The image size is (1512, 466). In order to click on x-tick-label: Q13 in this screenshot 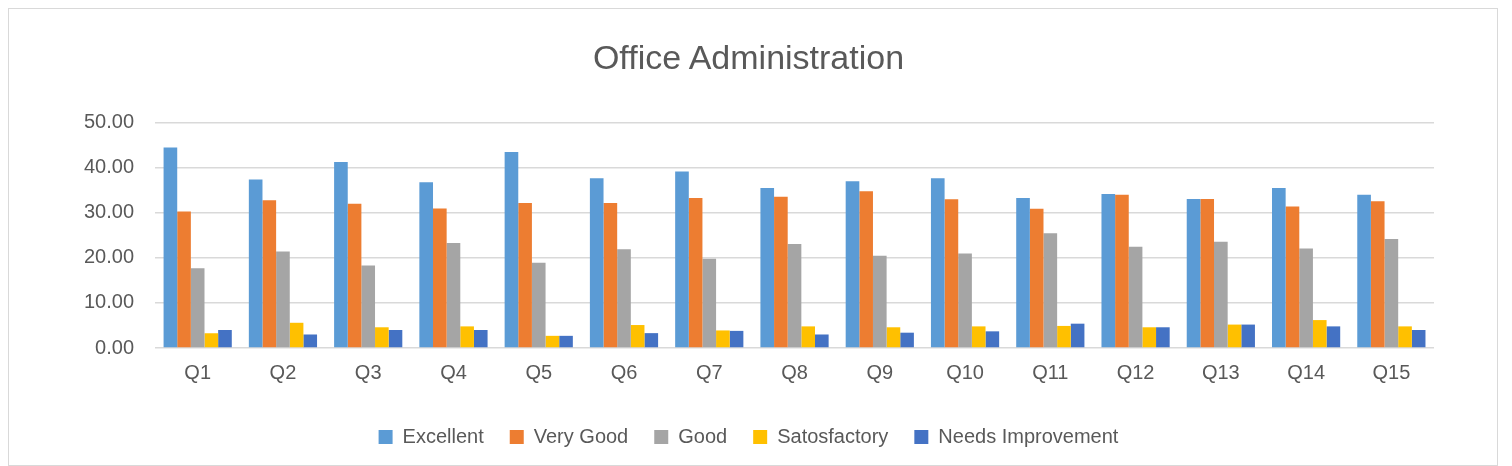, I will do `click(1220, 371)`.